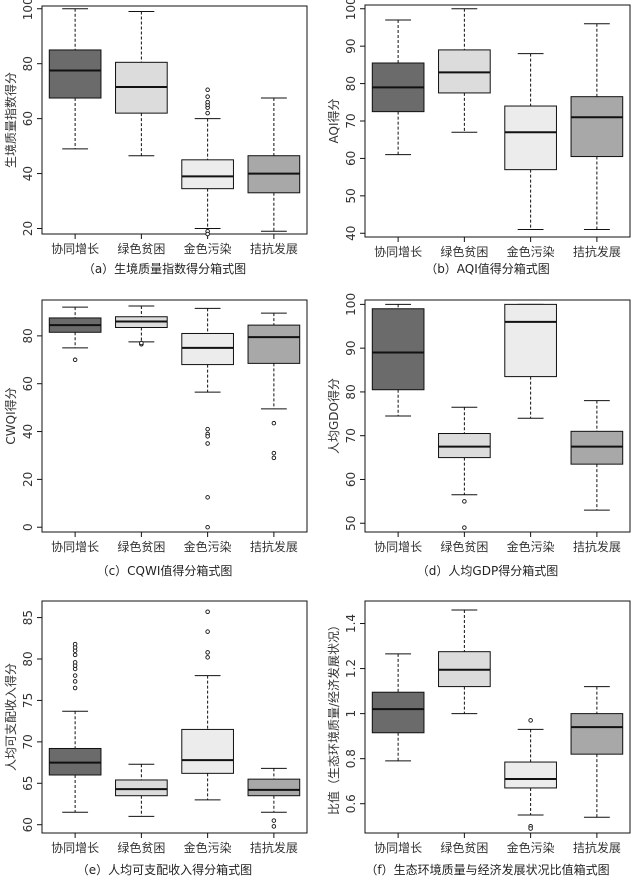  I want to click on y-tick-label: 85, so click(28, 617).